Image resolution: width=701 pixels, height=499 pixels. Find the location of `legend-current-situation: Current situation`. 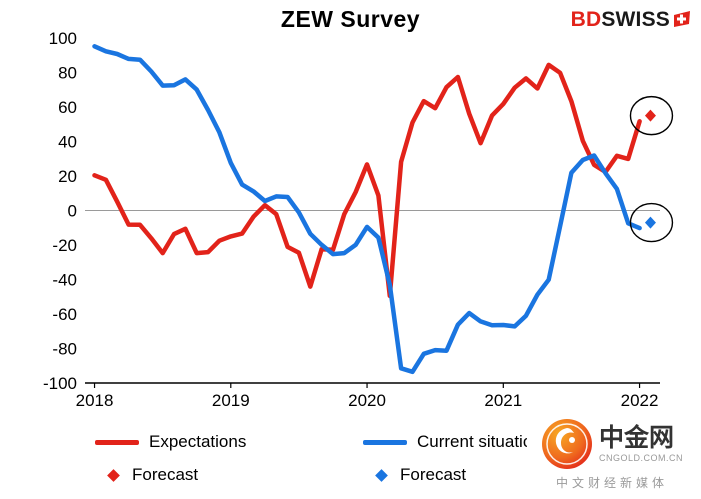

legend-current-situation: Current situation is located at coordinates (452, 442).